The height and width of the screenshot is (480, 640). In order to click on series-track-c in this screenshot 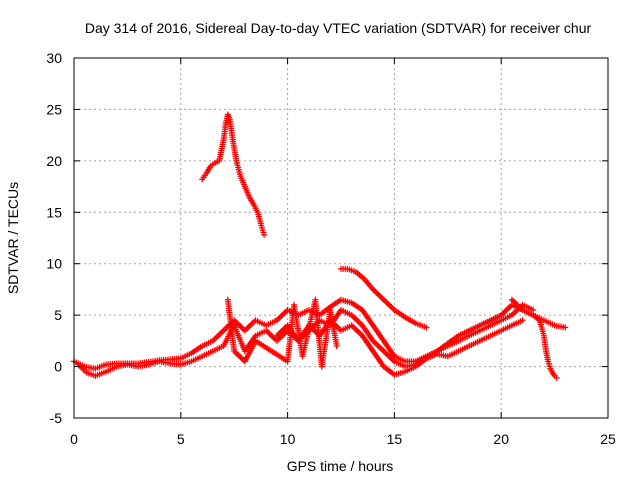, I will do `click(399, 338)`.